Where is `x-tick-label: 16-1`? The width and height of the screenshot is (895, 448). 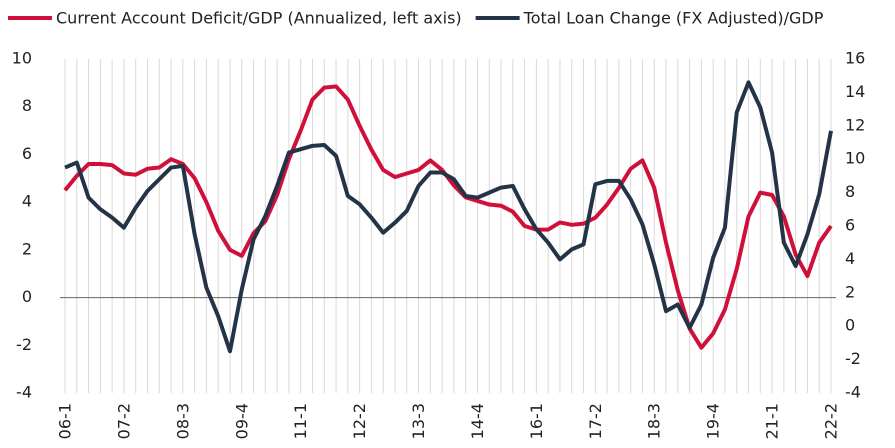
x-tick-label: 16-1 is located at coordinates (536, 421).